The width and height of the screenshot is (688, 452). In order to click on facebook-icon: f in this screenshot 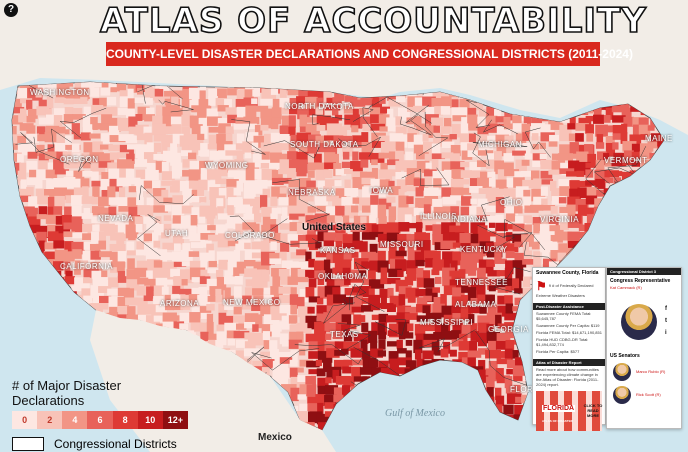, I will do `click(666, 309)`.